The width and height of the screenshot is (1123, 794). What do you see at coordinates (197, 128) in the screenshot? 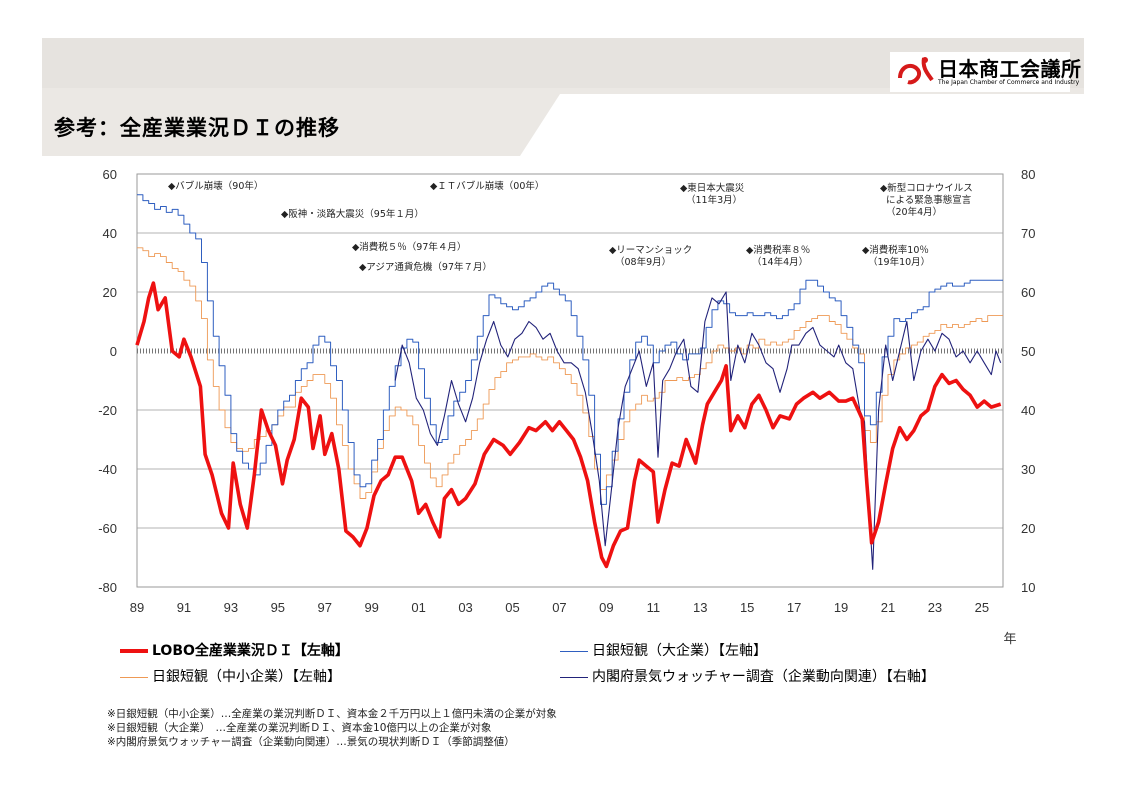
I see `page-title: 参考：全産業業況ＤＩの推移` at bounding box center [197, 128].